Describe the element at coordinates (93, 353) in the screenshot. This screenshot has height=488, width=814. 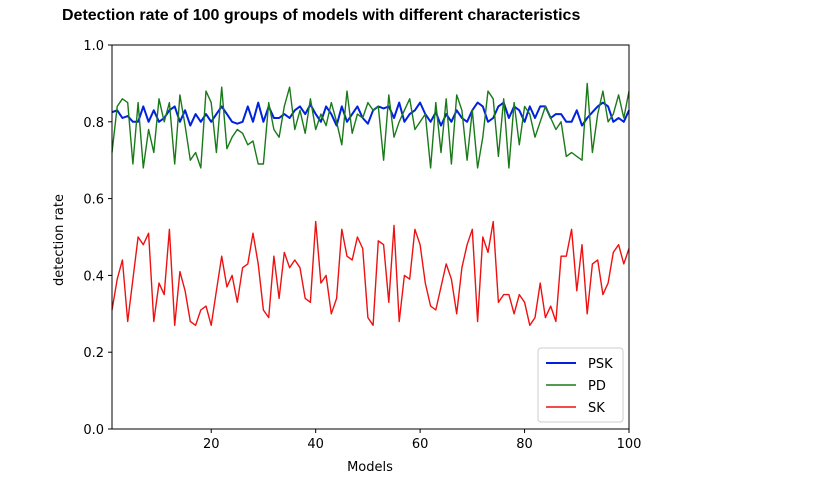
I see `y-tick-label: 0.2` at that location.